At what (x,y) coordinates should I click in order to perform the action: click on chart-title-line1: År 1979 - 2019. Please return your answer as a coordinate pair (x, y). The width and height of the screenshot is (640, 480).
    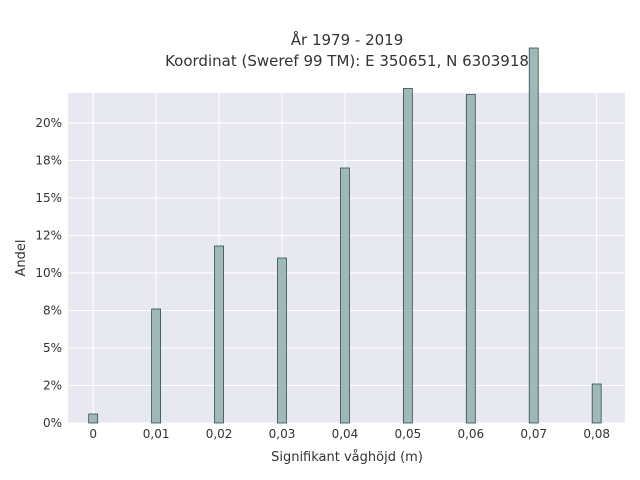
    Looking at the image, I should click on (347, 39).